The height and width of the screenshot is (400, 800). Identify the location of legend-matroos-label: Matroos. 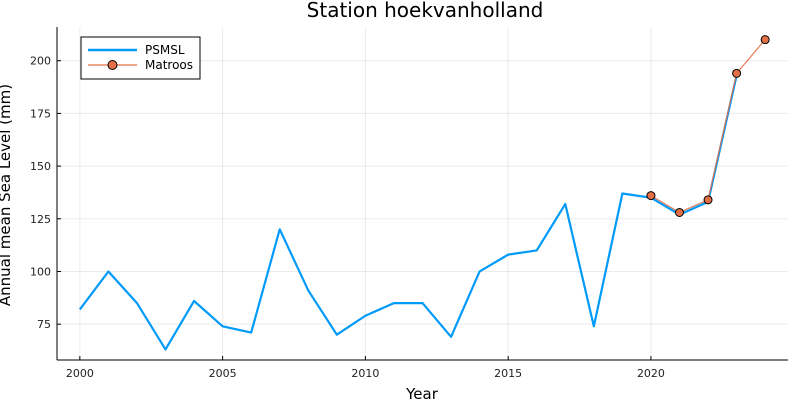
(169, 65).